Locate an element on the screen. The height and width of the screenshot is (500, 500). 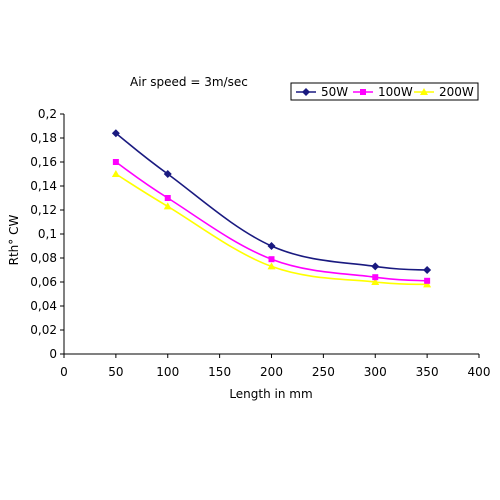
y-tick-label: 0,1 is located at coordinates (47, 234).